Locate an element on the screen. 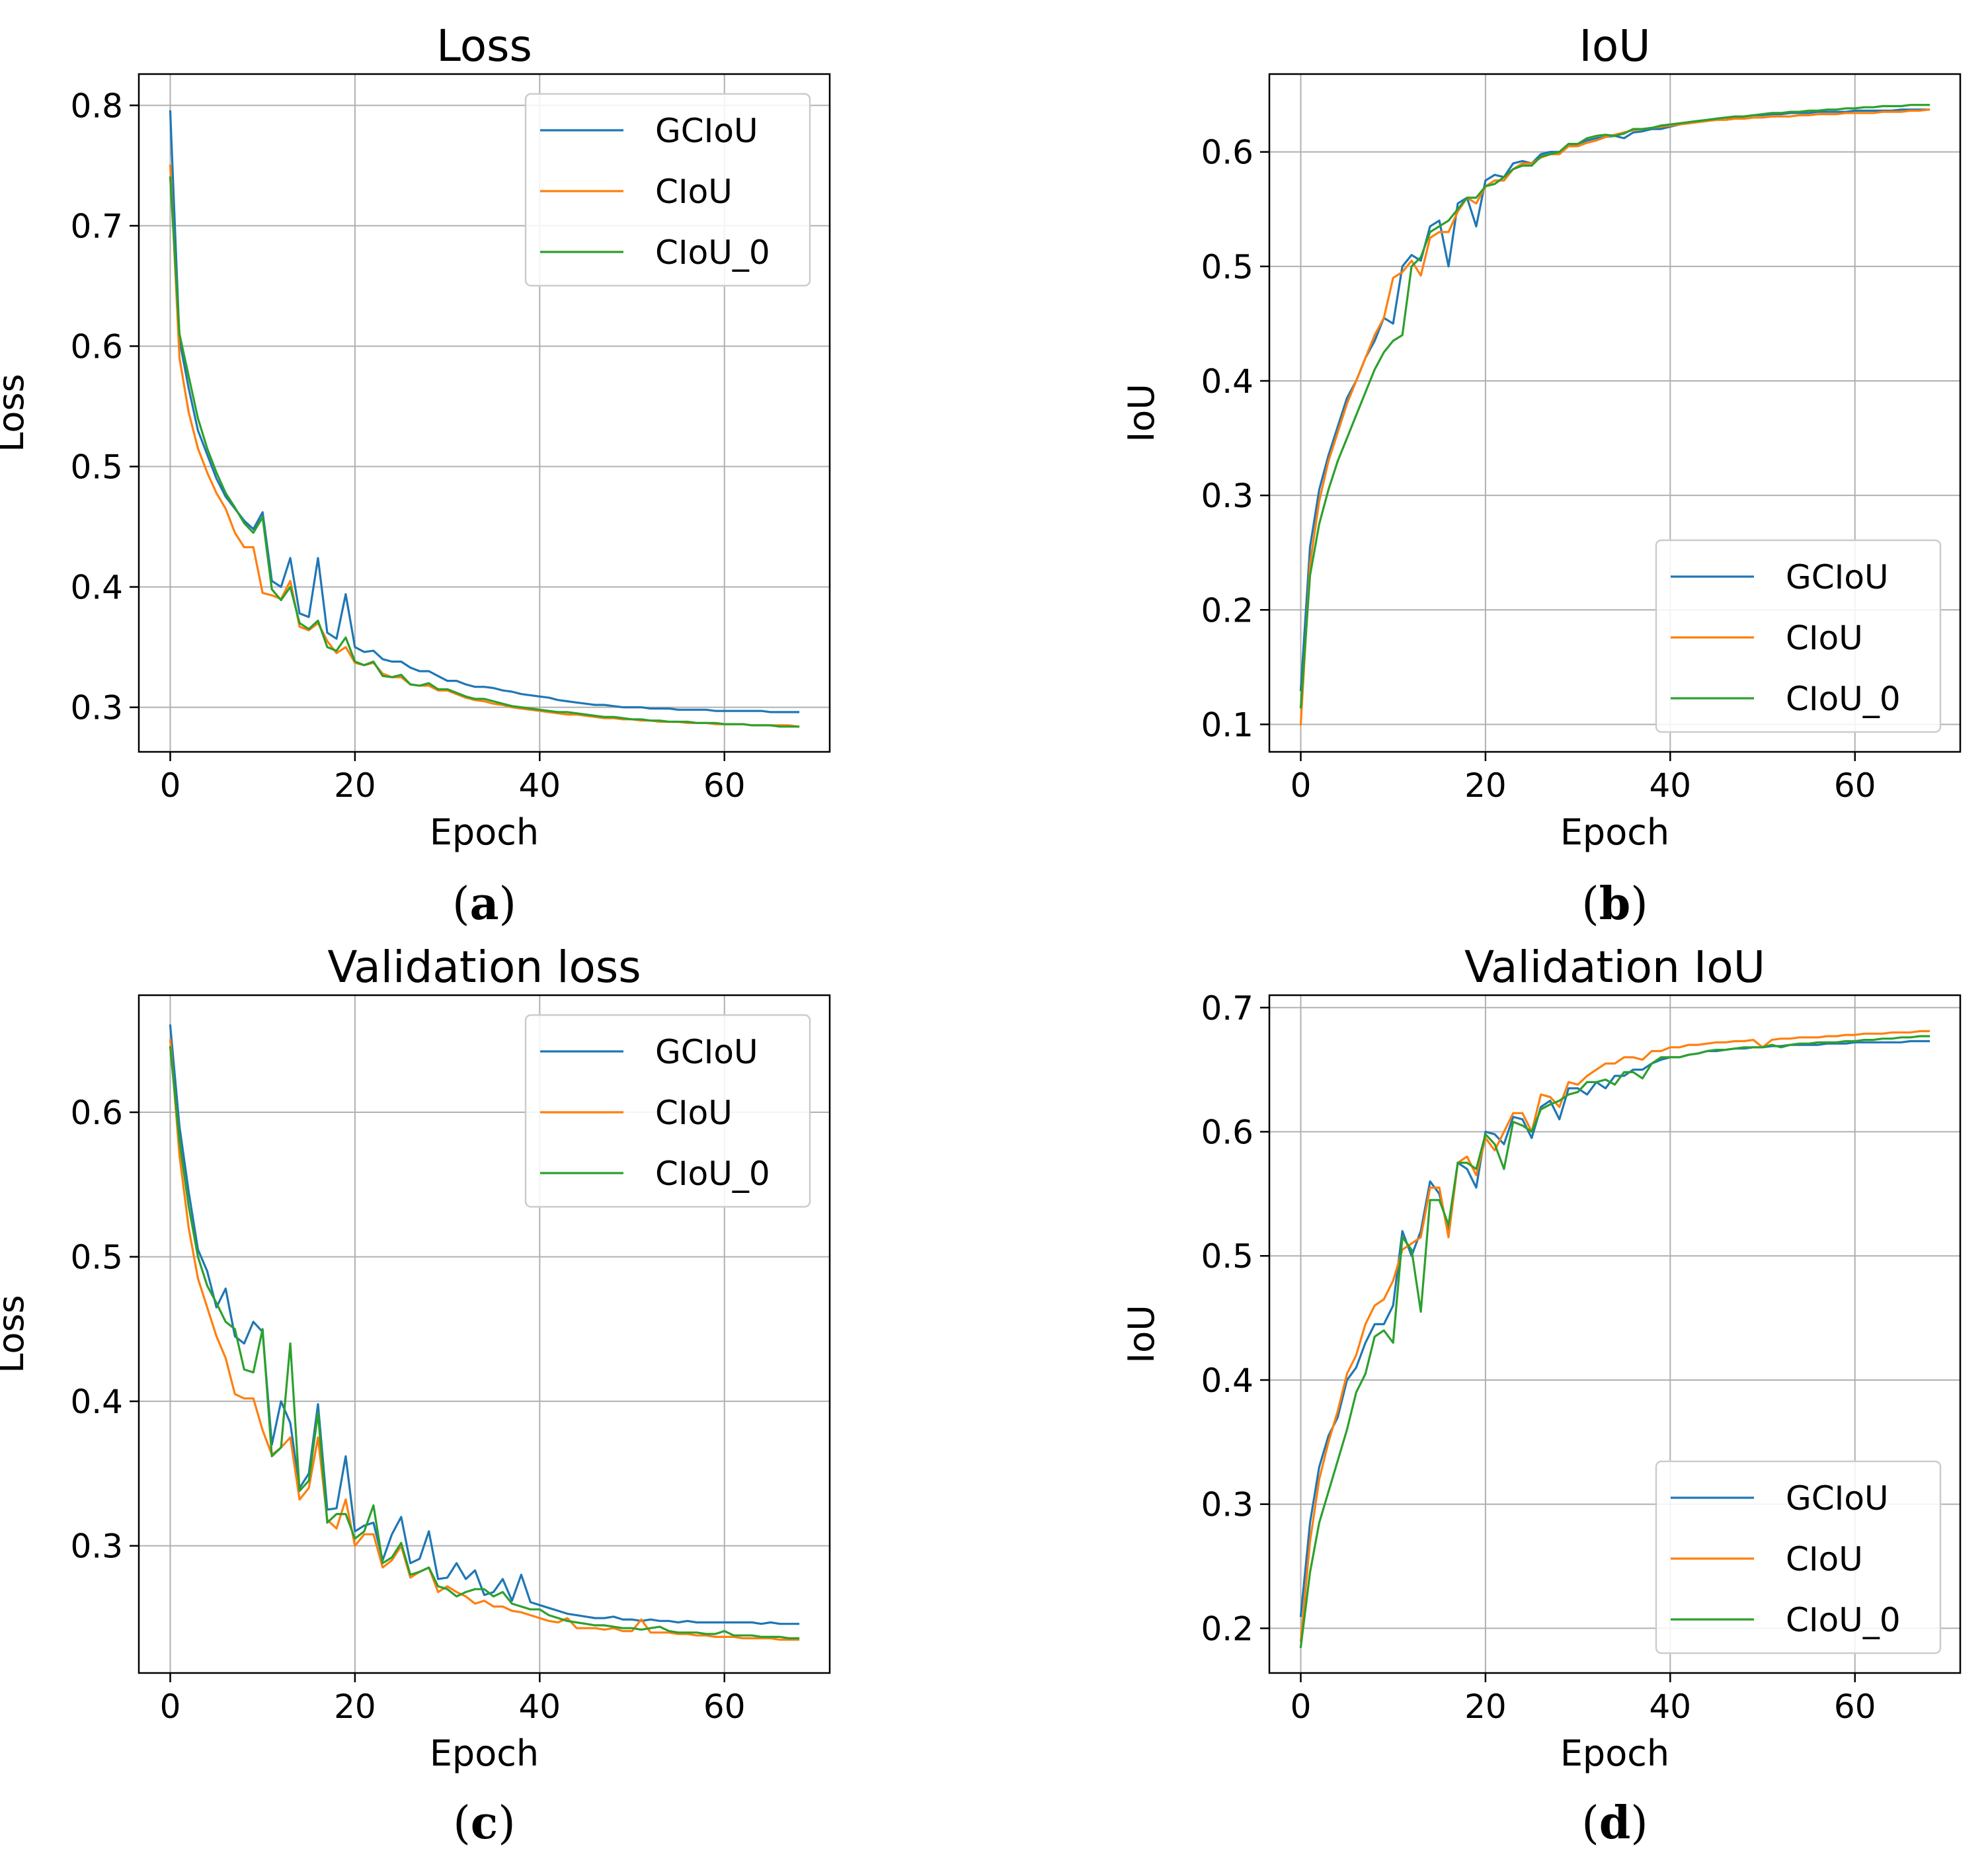  y-tick-label: 0.8 is located at coordinates (96, 106).